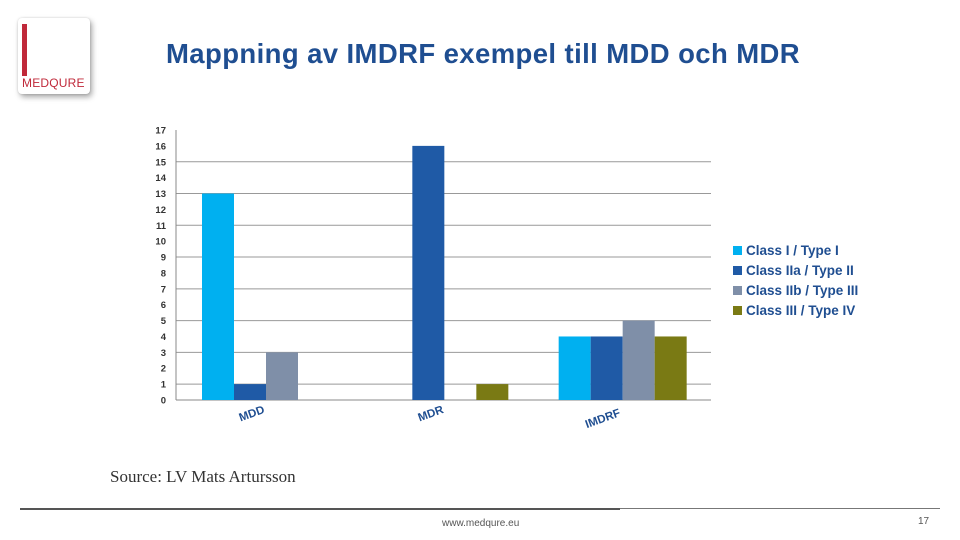 This screenshot has width=960, height=540. Describe the element at coordinates (164, 337) in the screenshot. I see `y-tick-label: 4` at that location.